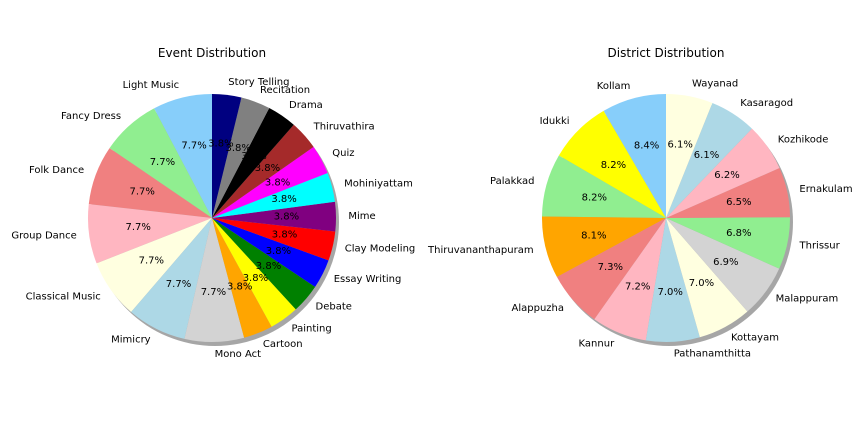  I want to click on event-label-mohiniyattam: Mohiniyattam, so click(378, 184).